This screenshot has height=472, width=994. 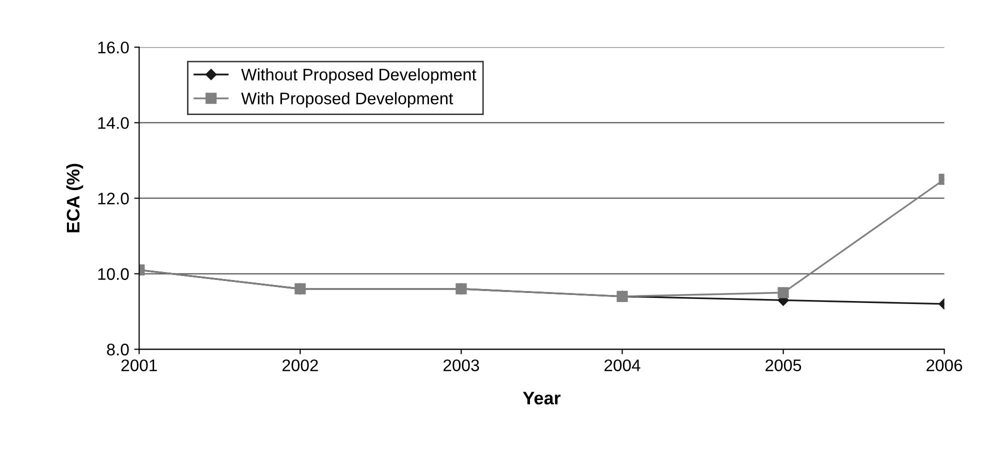 What do you see at coordinates (347, 100) in the screenshot?
I see `legend-label: With Proposed Development` at bounding box center [347, 100].